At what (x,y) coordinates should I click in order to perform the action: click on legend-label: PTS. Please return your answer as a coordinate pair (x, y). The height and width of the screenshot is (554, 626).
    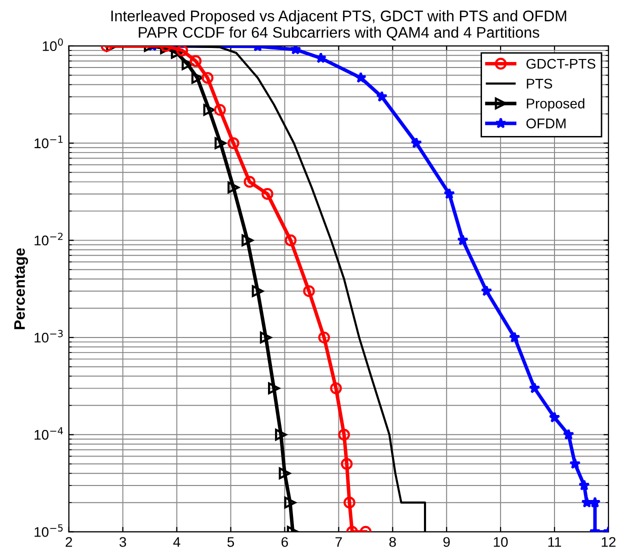
    Looking at the image, I should click on (539, 83).